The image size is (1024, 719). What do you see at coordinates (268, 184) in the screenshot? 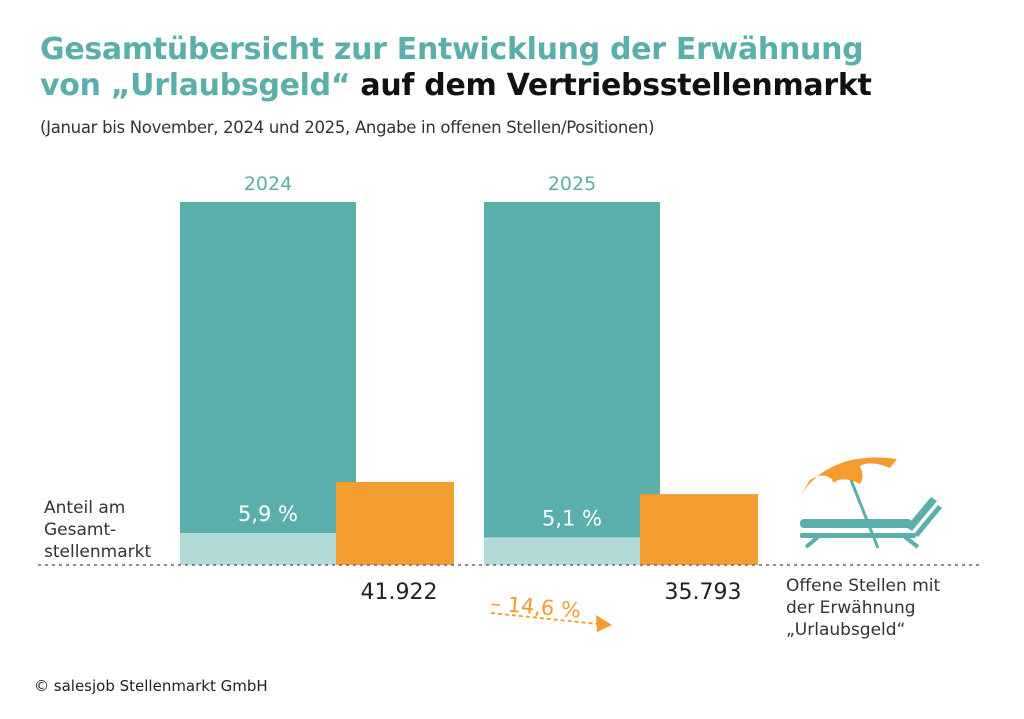
I see `year-label: 2024` at bounding box center [268, 184].